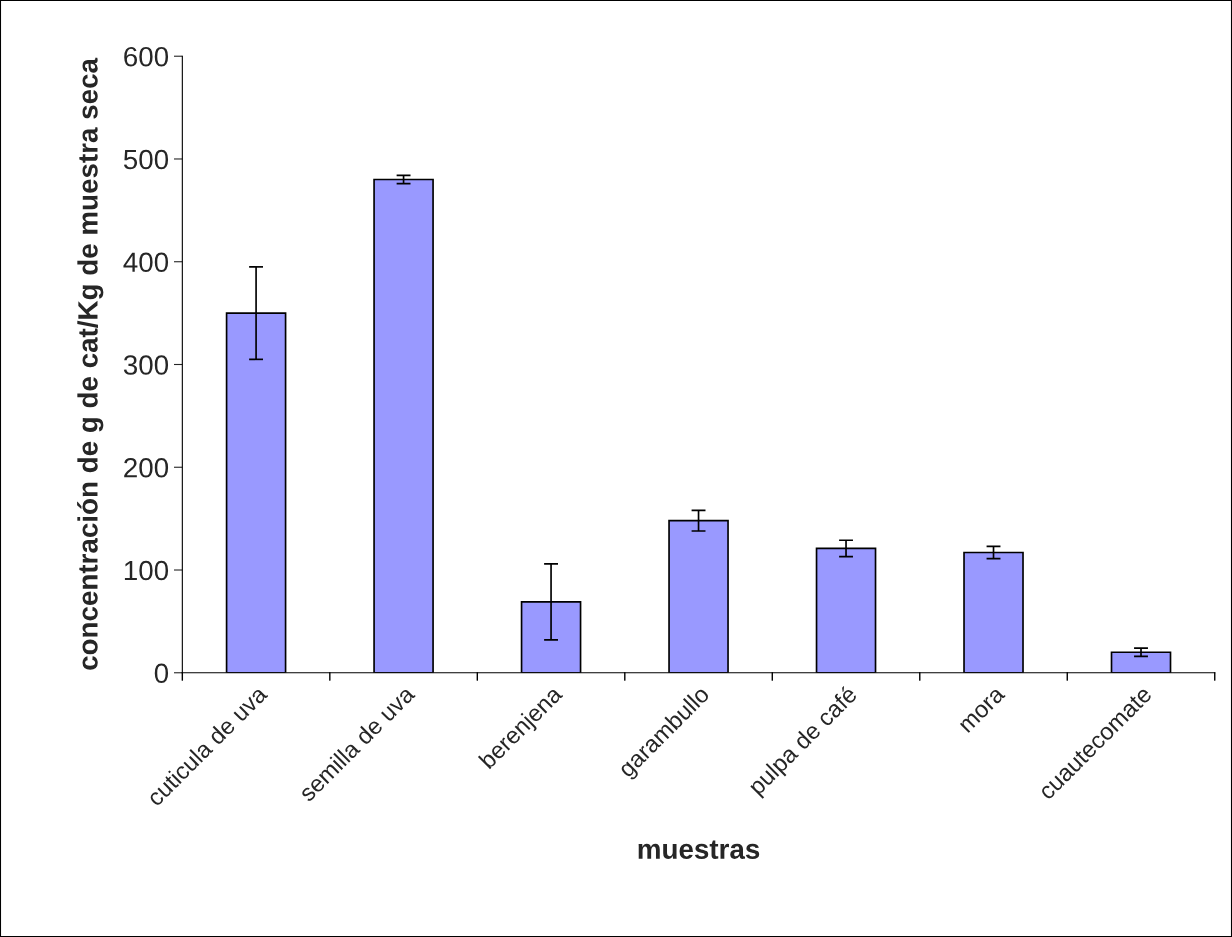 The image size is (1232, 937). Describe the element at coordinates (146, 159) in the screenshot. I see `y-tick-label: 500` at that location.